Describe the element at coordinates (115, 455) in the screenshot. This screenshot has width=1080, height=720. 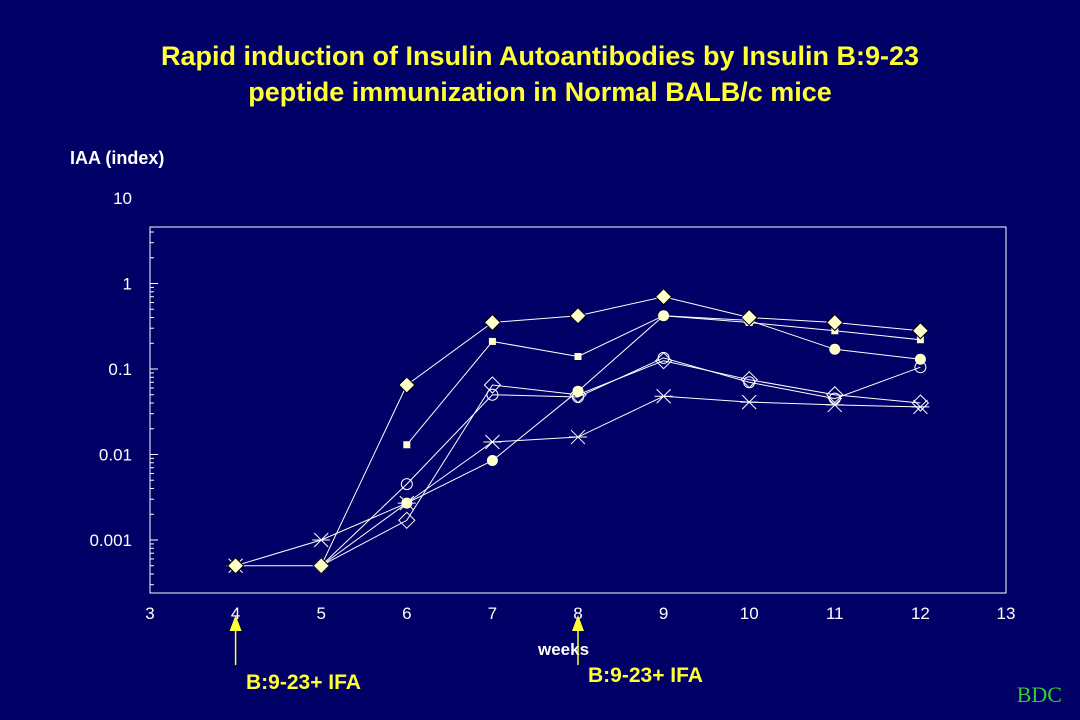
I see `y-tick-label: 0.01` at that location.